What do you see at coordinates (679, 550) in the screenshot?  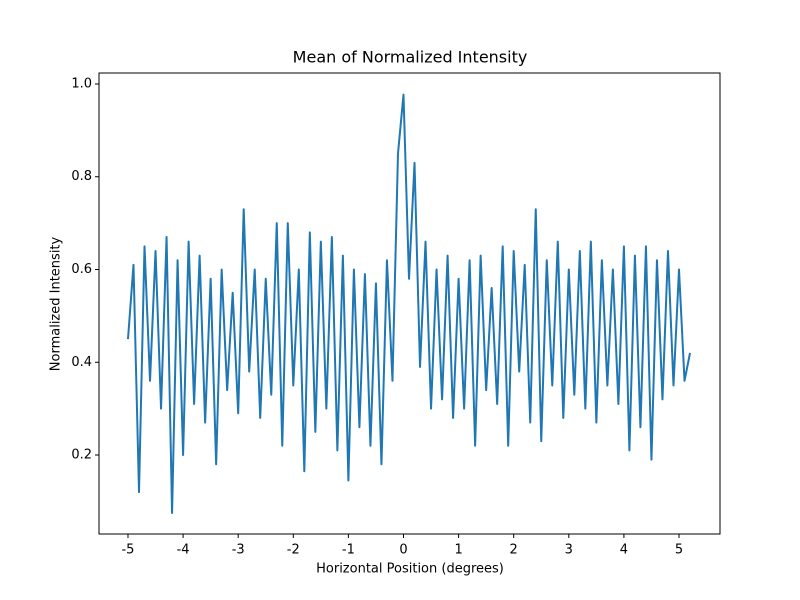 I see `x-tick-label: 5` at bounding box center [679, 550].